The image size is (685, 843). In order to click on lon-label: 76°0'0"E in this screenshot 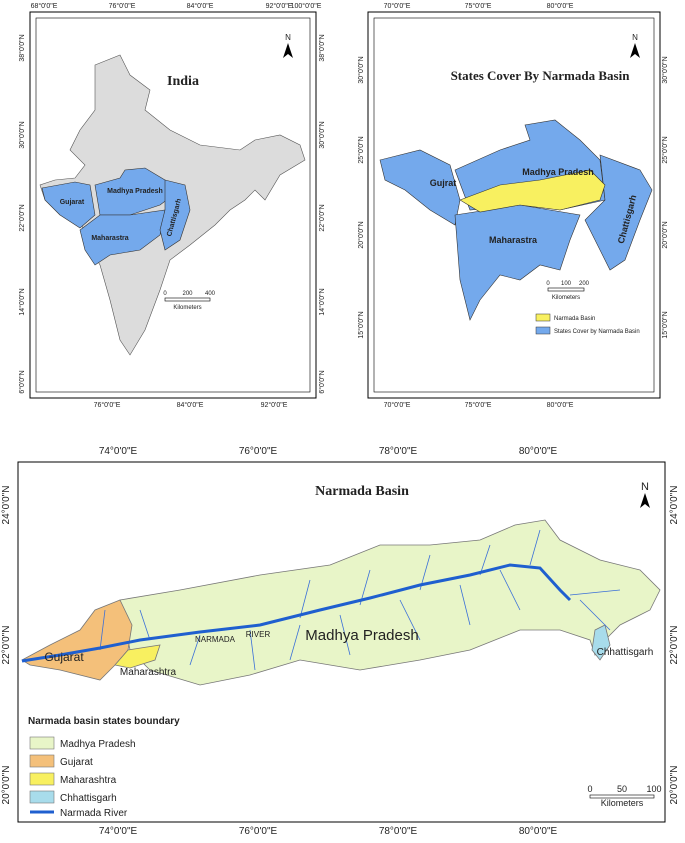, I will do `click(107, 405)`.